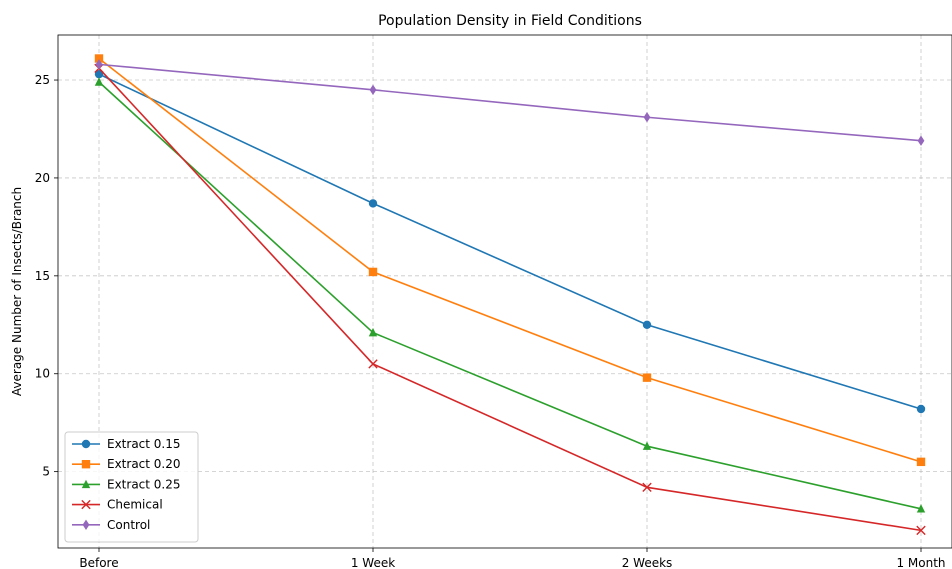  What do you see at coordinates (647, 562) in the screenshot?
I see `x-tick-label: 2 Weeks` at bounding box center [647, 562].